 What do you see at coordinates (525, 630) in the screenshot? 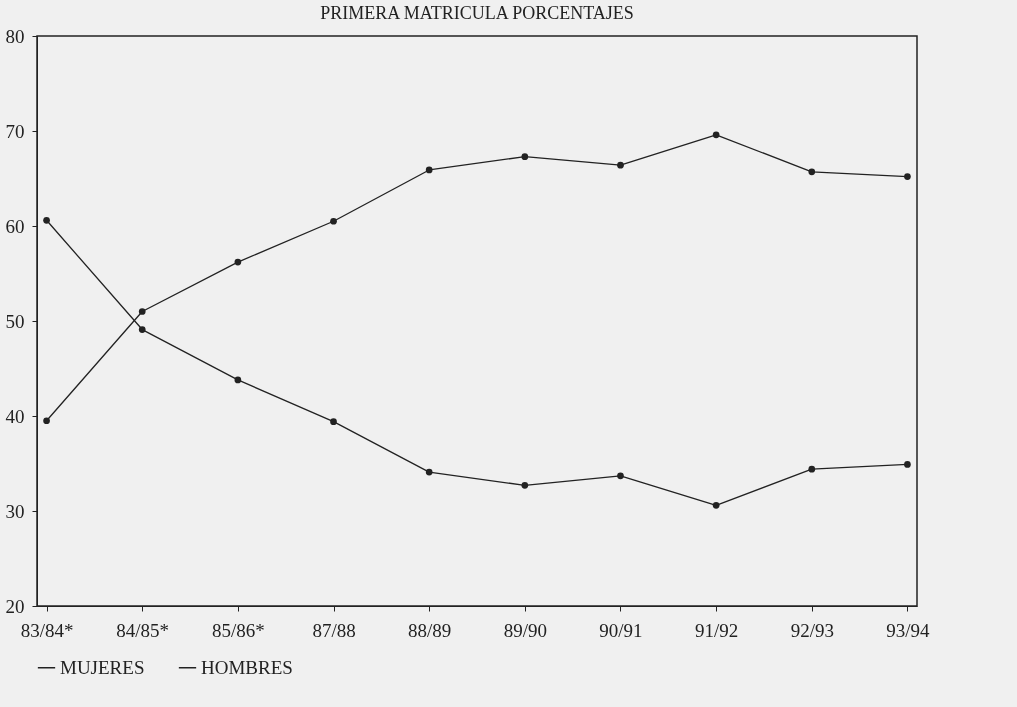
I see `x-tick-label: 89/90` at bounding box center [525, 630].